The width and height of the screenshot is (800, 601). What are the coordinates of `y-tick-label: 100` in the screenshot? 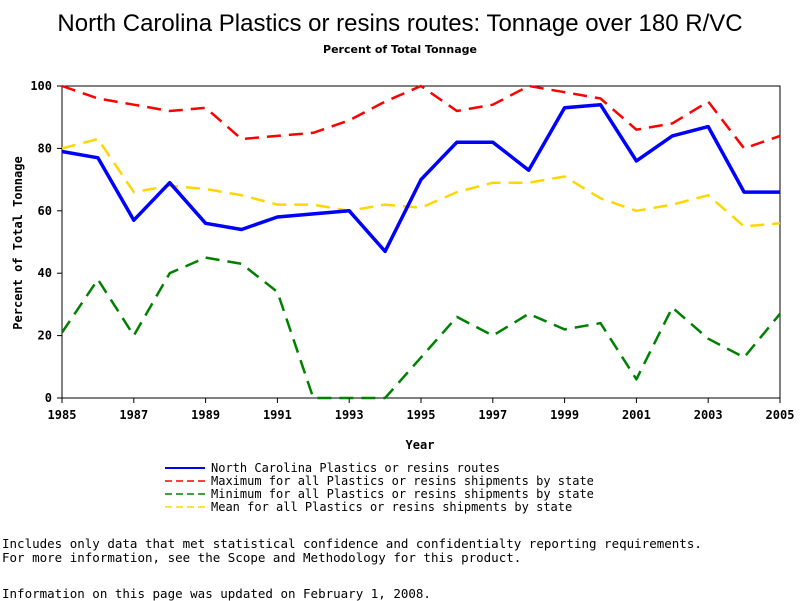 It's located at (41, 86).